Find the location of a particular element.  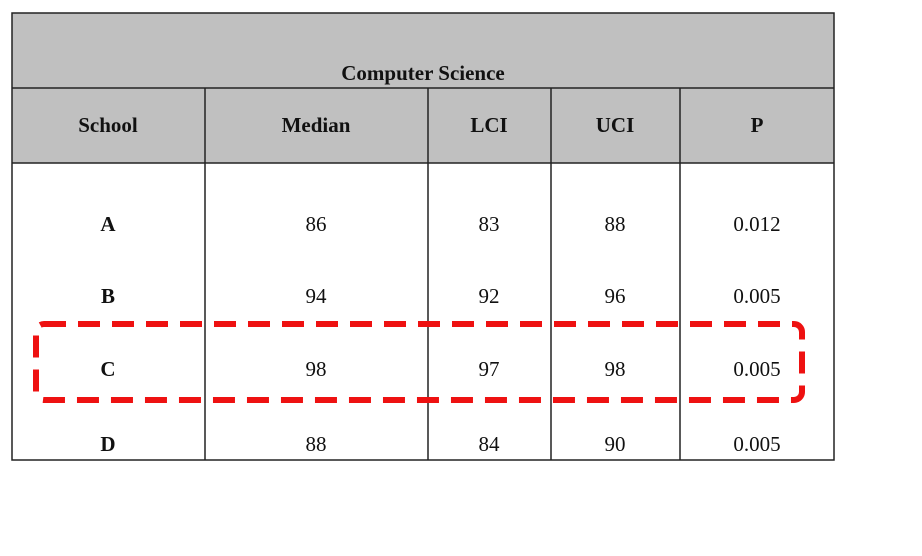

cell: 92 is located at coordinates (489, 296).